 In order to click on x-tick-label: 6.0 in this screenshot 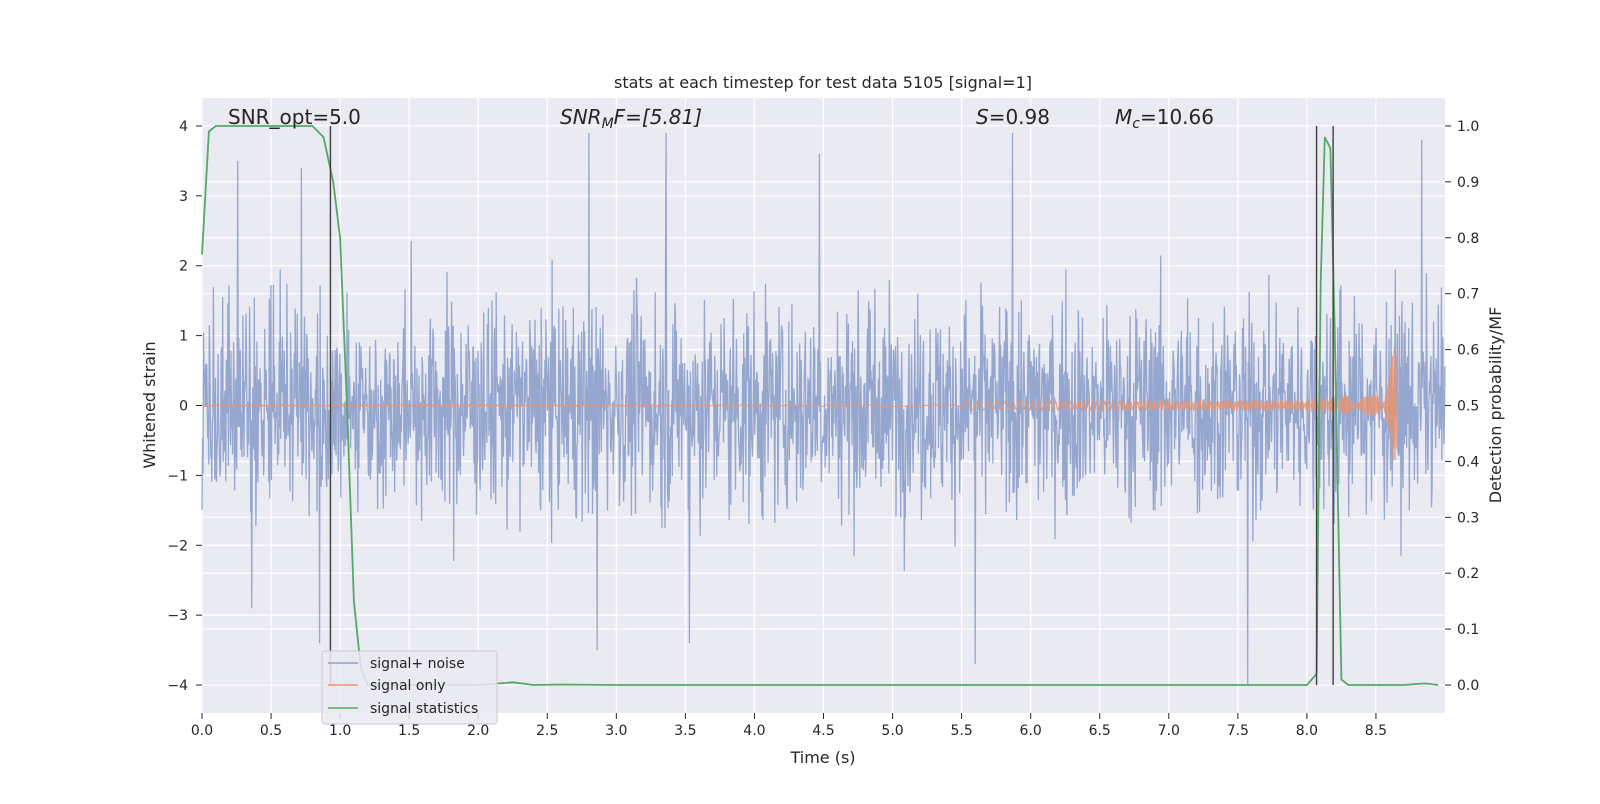, I will do `click(1031, 731)`.